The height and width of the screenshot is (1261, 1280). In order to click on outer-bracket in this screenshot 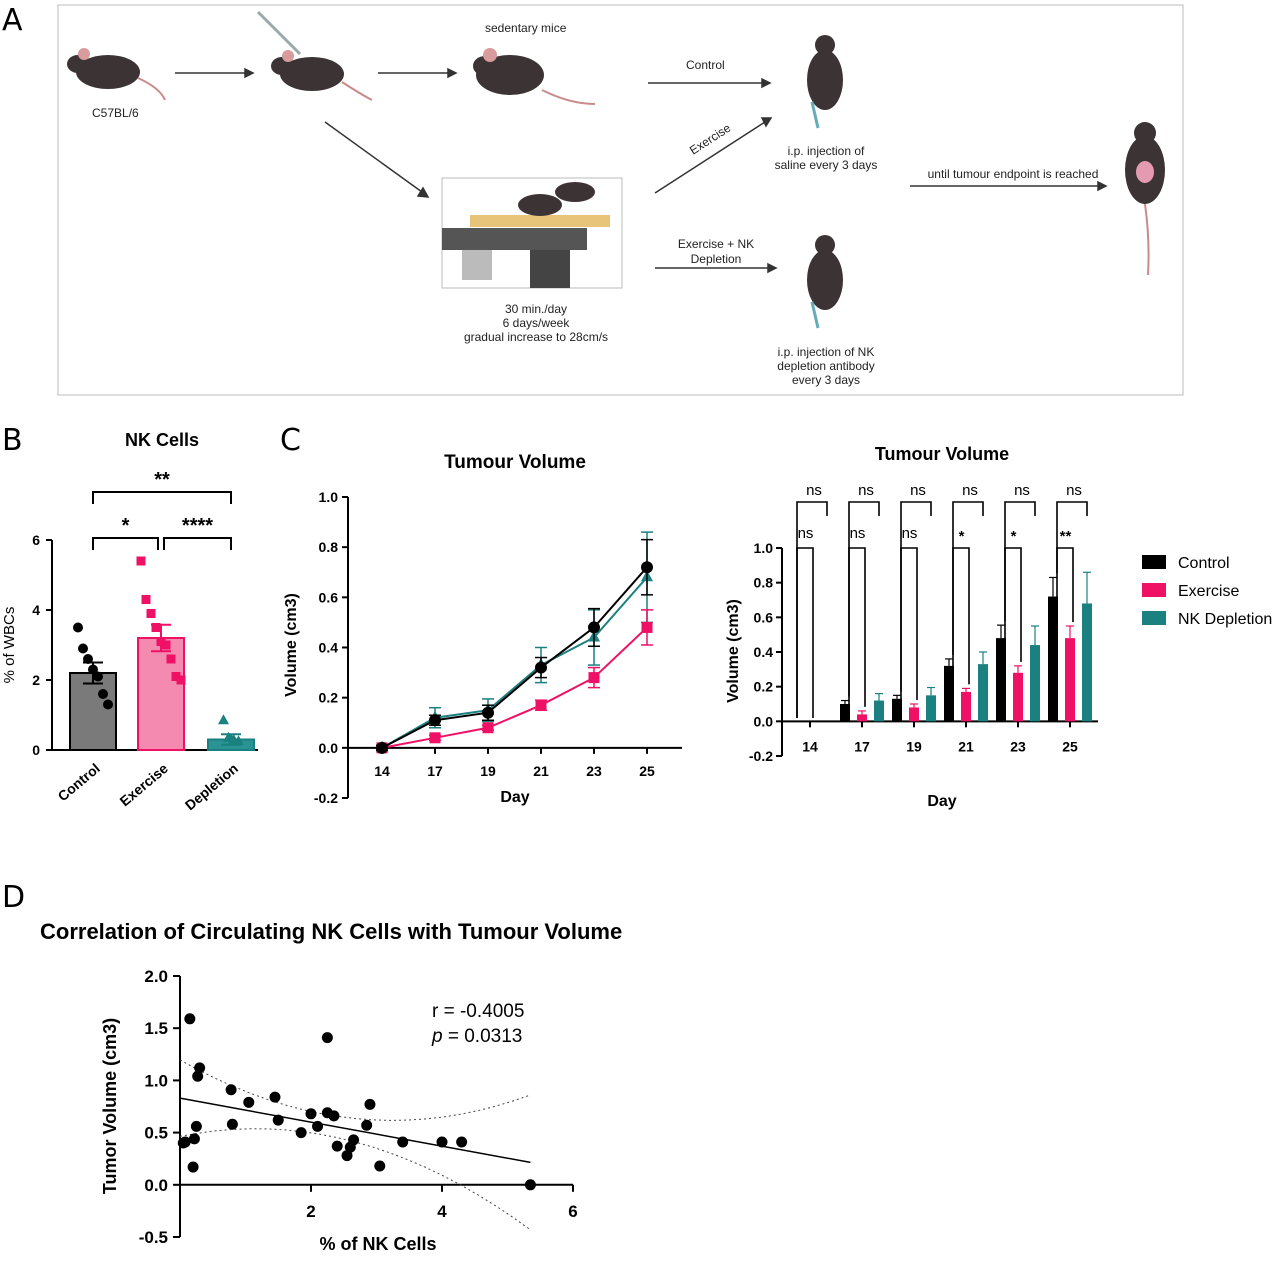, I will do `click(1072, 609)`.